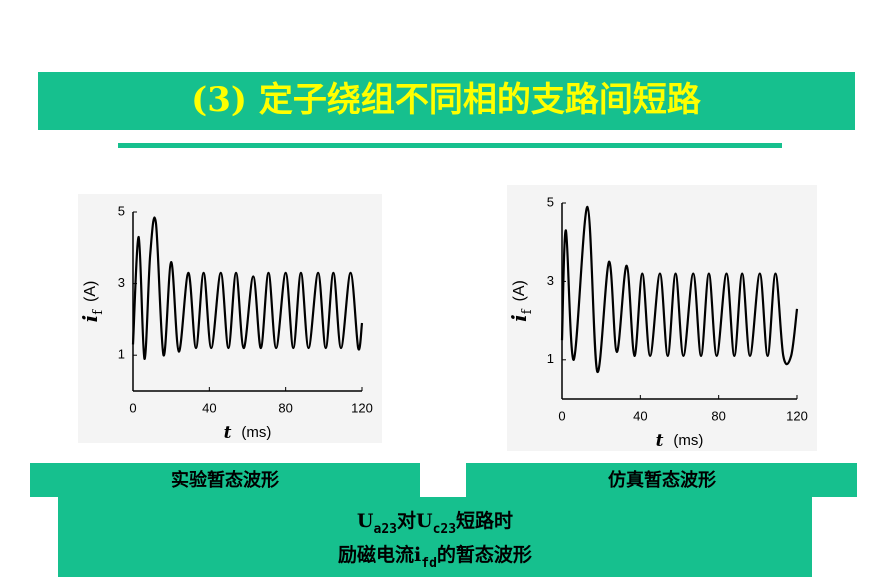  I want to click on summary-line: 励磁电流ifd的暂态波形, so click(435, 557).